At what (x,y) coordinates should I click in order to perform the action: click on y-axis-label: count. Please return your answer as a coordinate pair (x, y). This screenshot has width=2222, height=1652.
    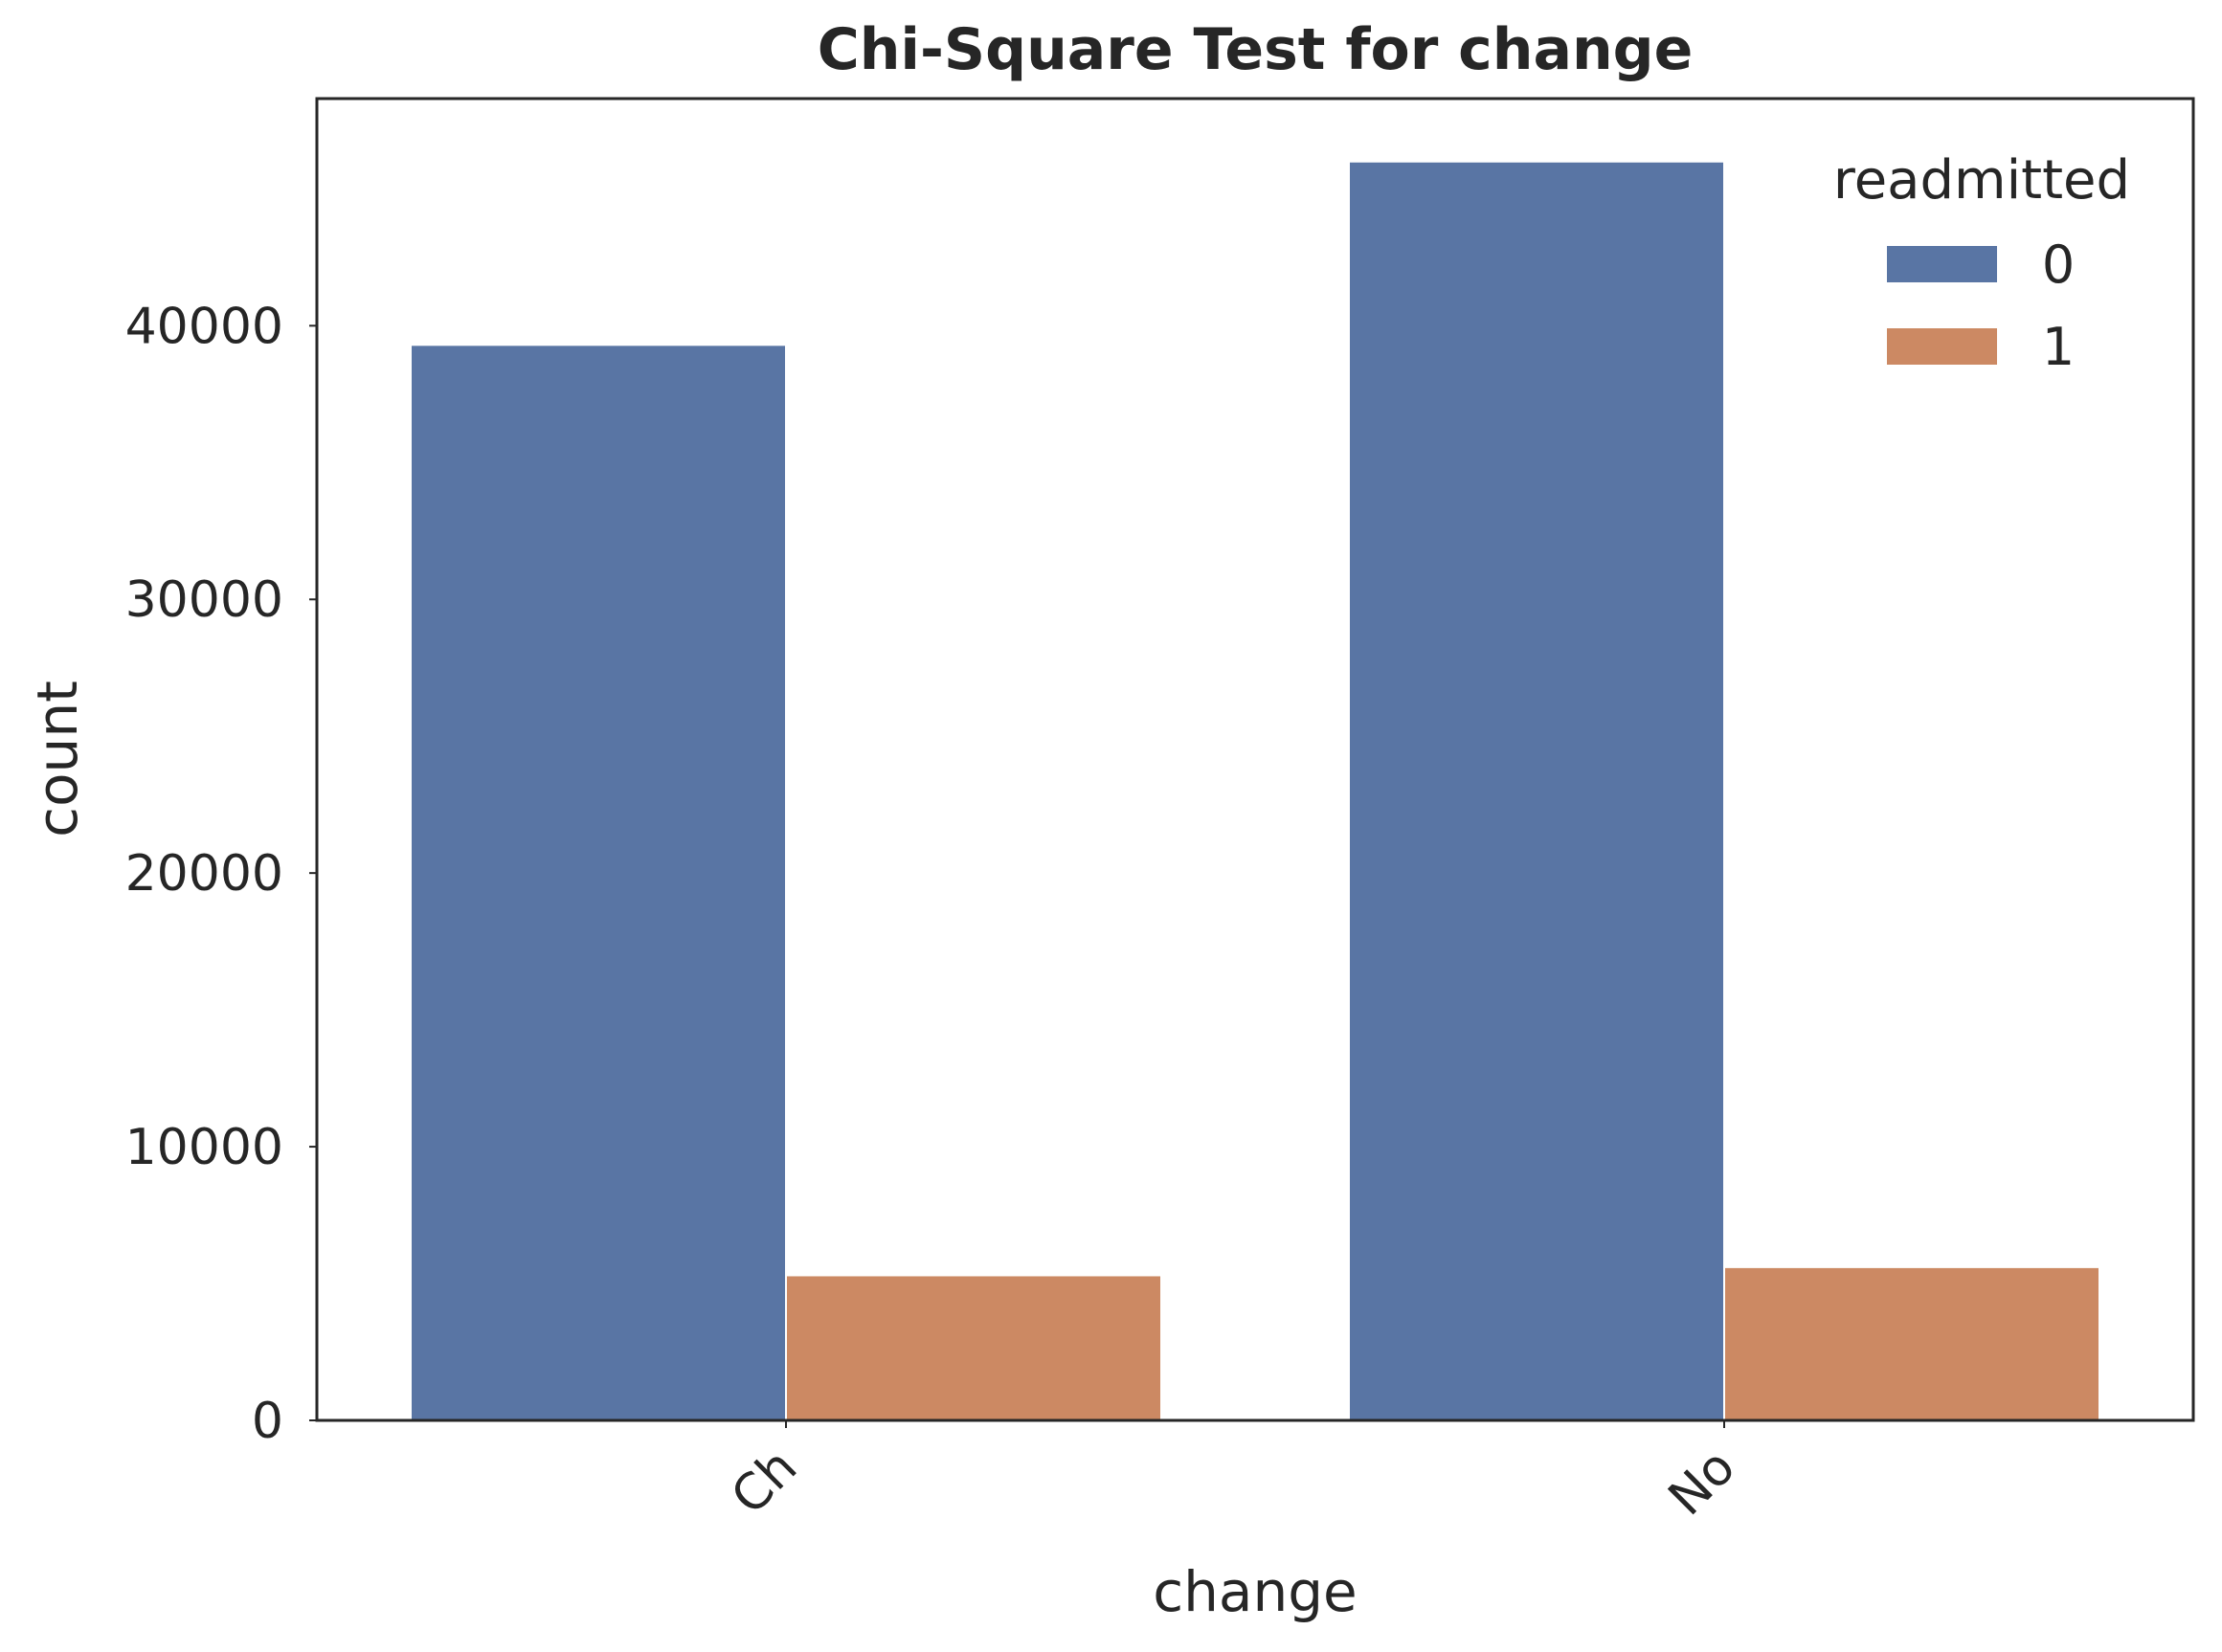
    Looking at the image, I should click on (57, 759).